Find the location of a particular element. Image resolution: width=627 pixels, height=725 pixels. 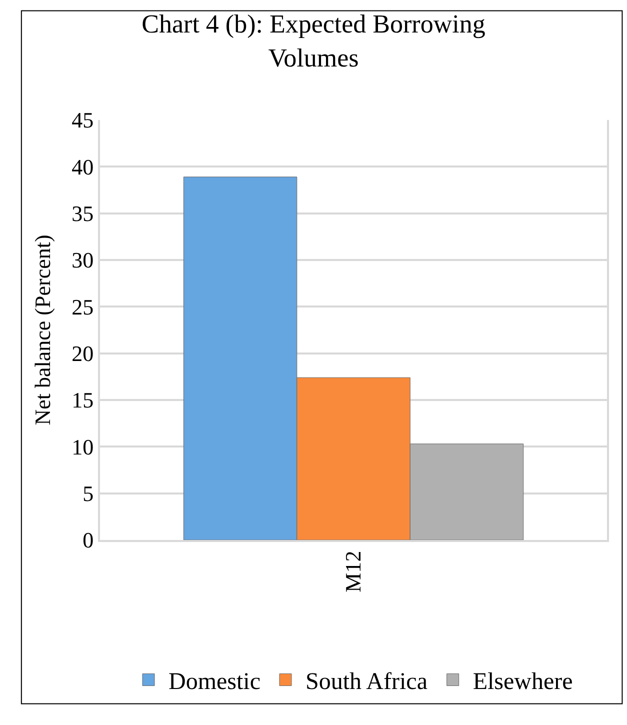

x-tick-label: M12 is located at coordinates (353, 571).